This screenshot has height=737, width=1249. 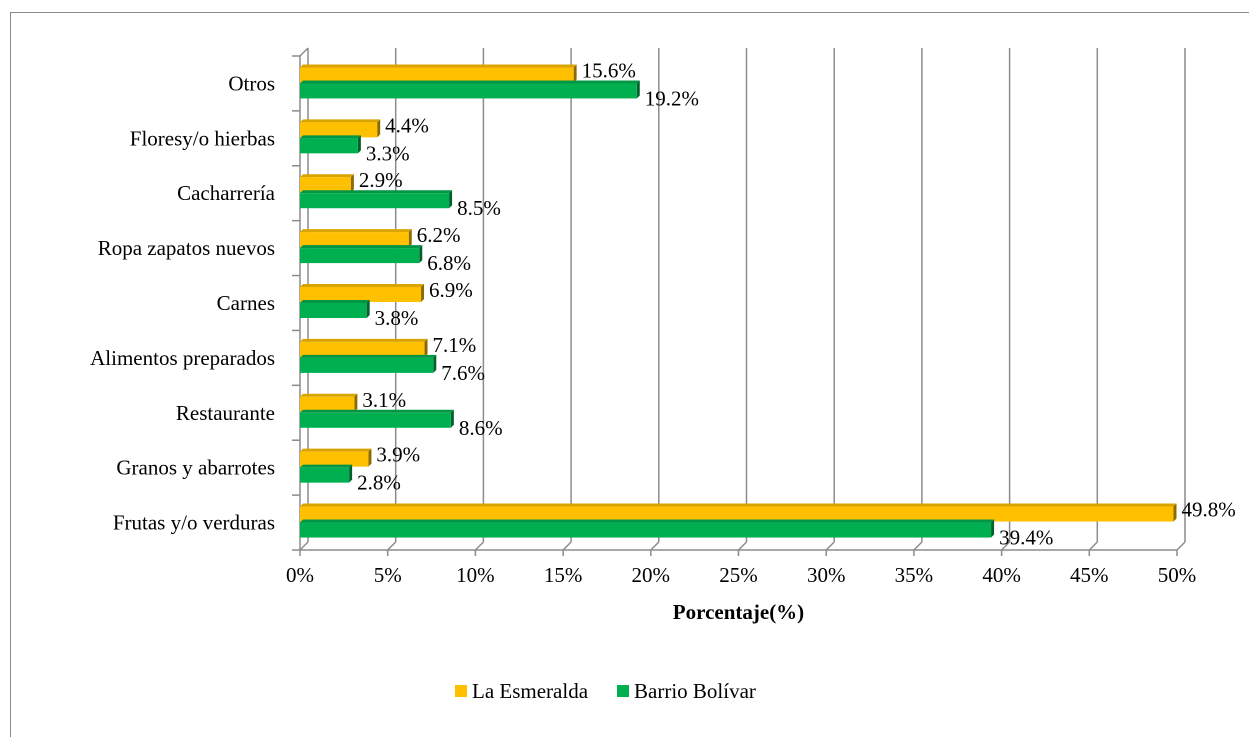 I want to click on data-label: 3.1%, so click(x=384, y=400).